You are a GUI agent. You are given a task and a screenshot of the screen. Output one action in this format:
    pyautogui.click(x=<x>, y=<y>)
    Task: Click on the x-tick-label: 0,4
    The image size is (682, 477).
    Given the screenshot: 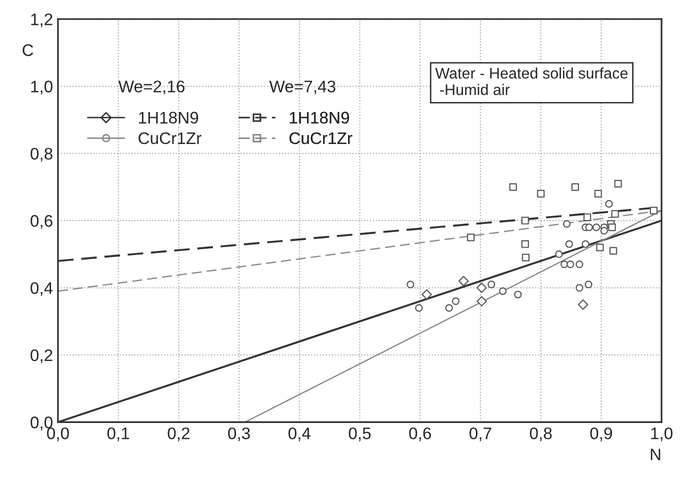 What is the action you would take?
    pyautogui.click(x=299, y=434)
    